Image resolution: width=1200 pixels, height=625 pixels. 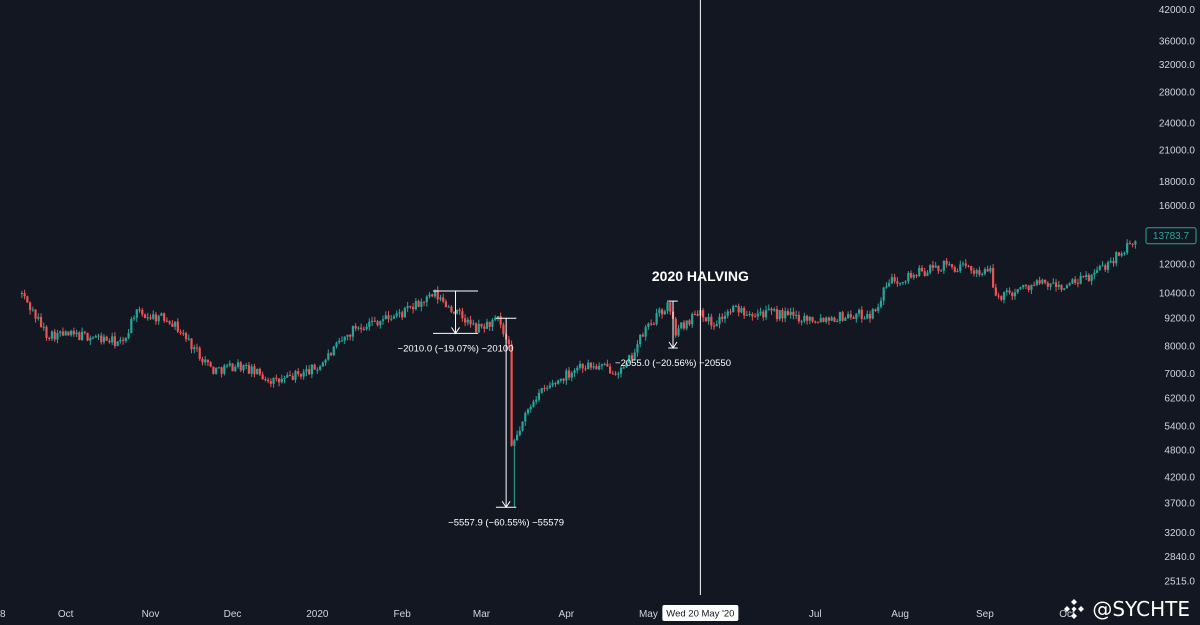 I want to click on y-tick: 18000.0, so click(x=1177, y=182).